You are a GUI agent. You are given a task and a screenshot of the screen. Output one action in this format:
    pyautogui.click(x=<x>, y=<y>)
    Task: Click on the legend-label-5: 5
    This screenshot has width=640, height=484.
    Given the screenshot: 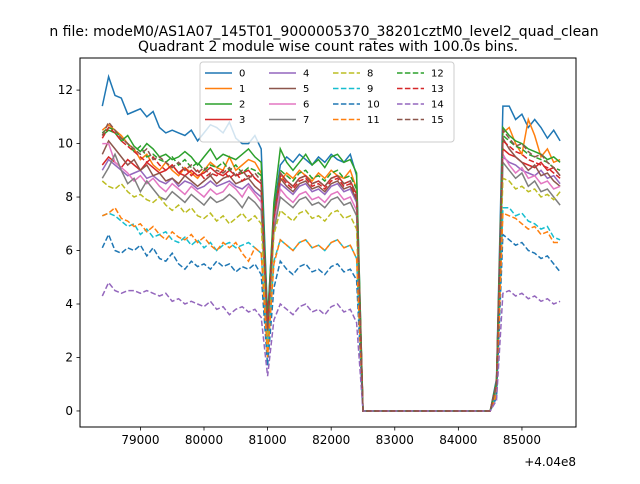 What is the action you would take?
    pyautogui.click(x=306, y=89)
    